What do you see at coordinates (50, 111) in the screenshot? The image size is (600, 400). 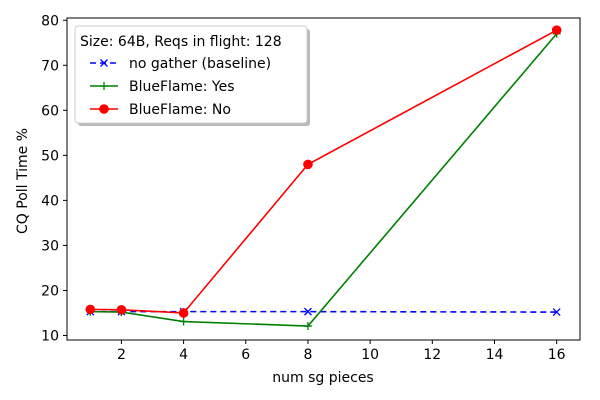 I see `y-tick-label: 60` at bounding box center [50, 111].